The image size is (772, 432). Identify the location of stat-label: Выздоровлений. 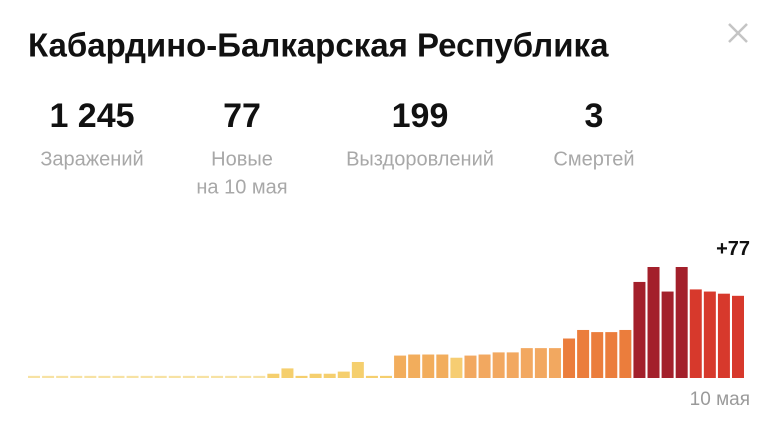
(420, 159).